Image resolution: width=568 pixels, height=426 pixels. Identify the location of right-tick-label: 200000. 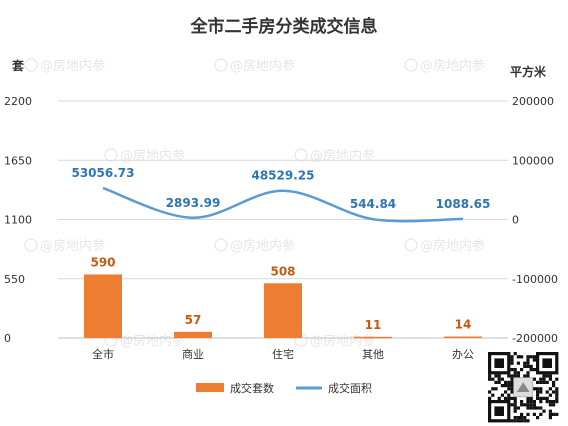
(533, 101).